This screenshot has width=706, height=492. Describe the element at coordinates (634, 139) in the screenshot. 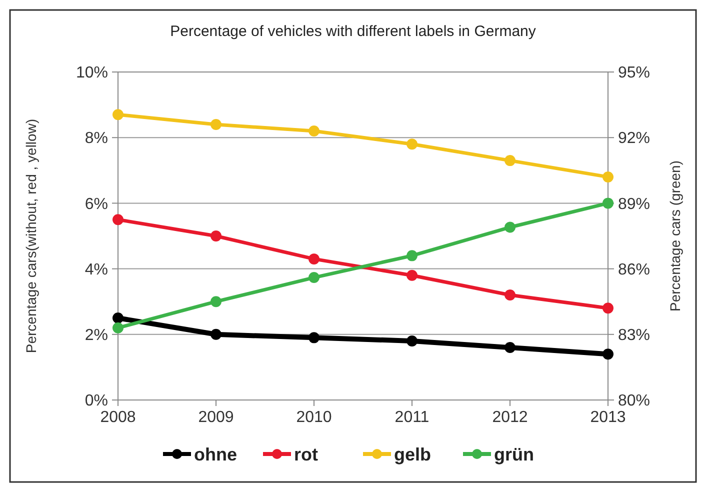

I see `y2-tick-label: 92%` at that location.